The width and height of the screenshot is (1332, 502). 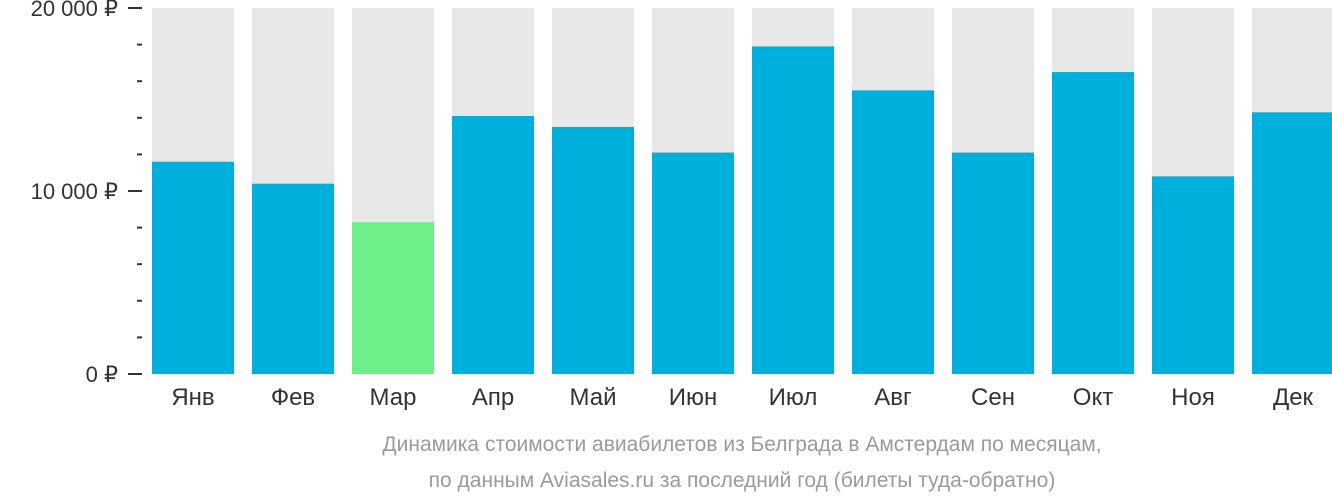 I want to click on x-tick-label: Май, so click(x=592, y=397).